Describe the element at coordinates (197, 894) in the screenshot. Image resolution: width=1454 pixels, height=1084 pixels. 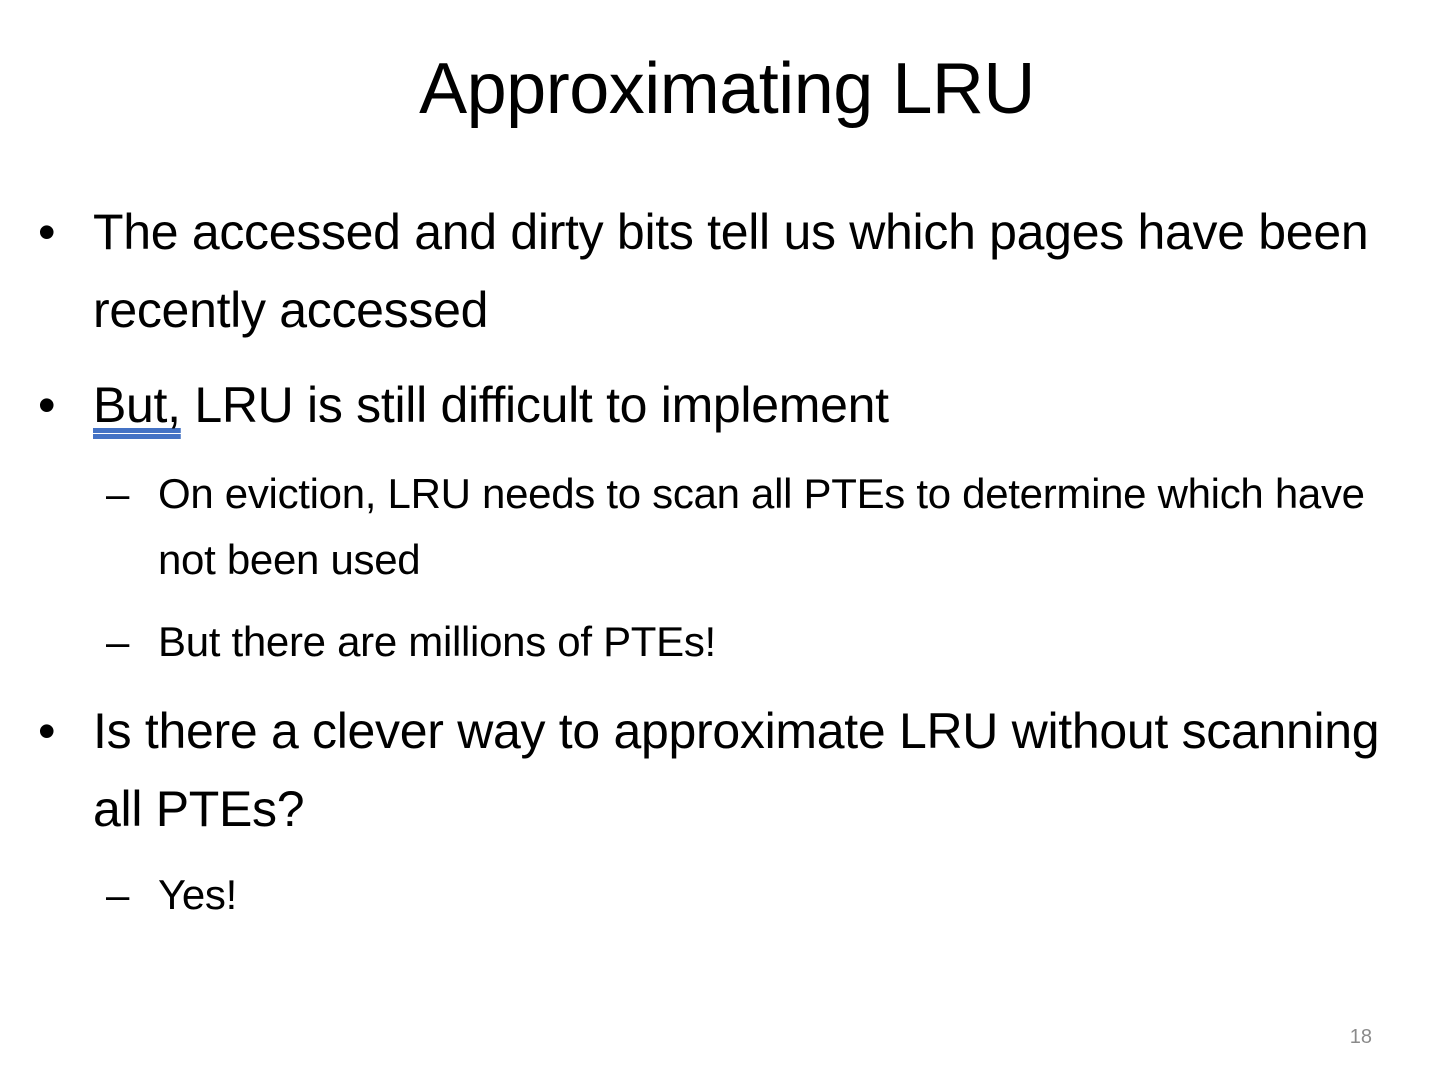
I see `sub-bullet-text: Yes!` at that location.